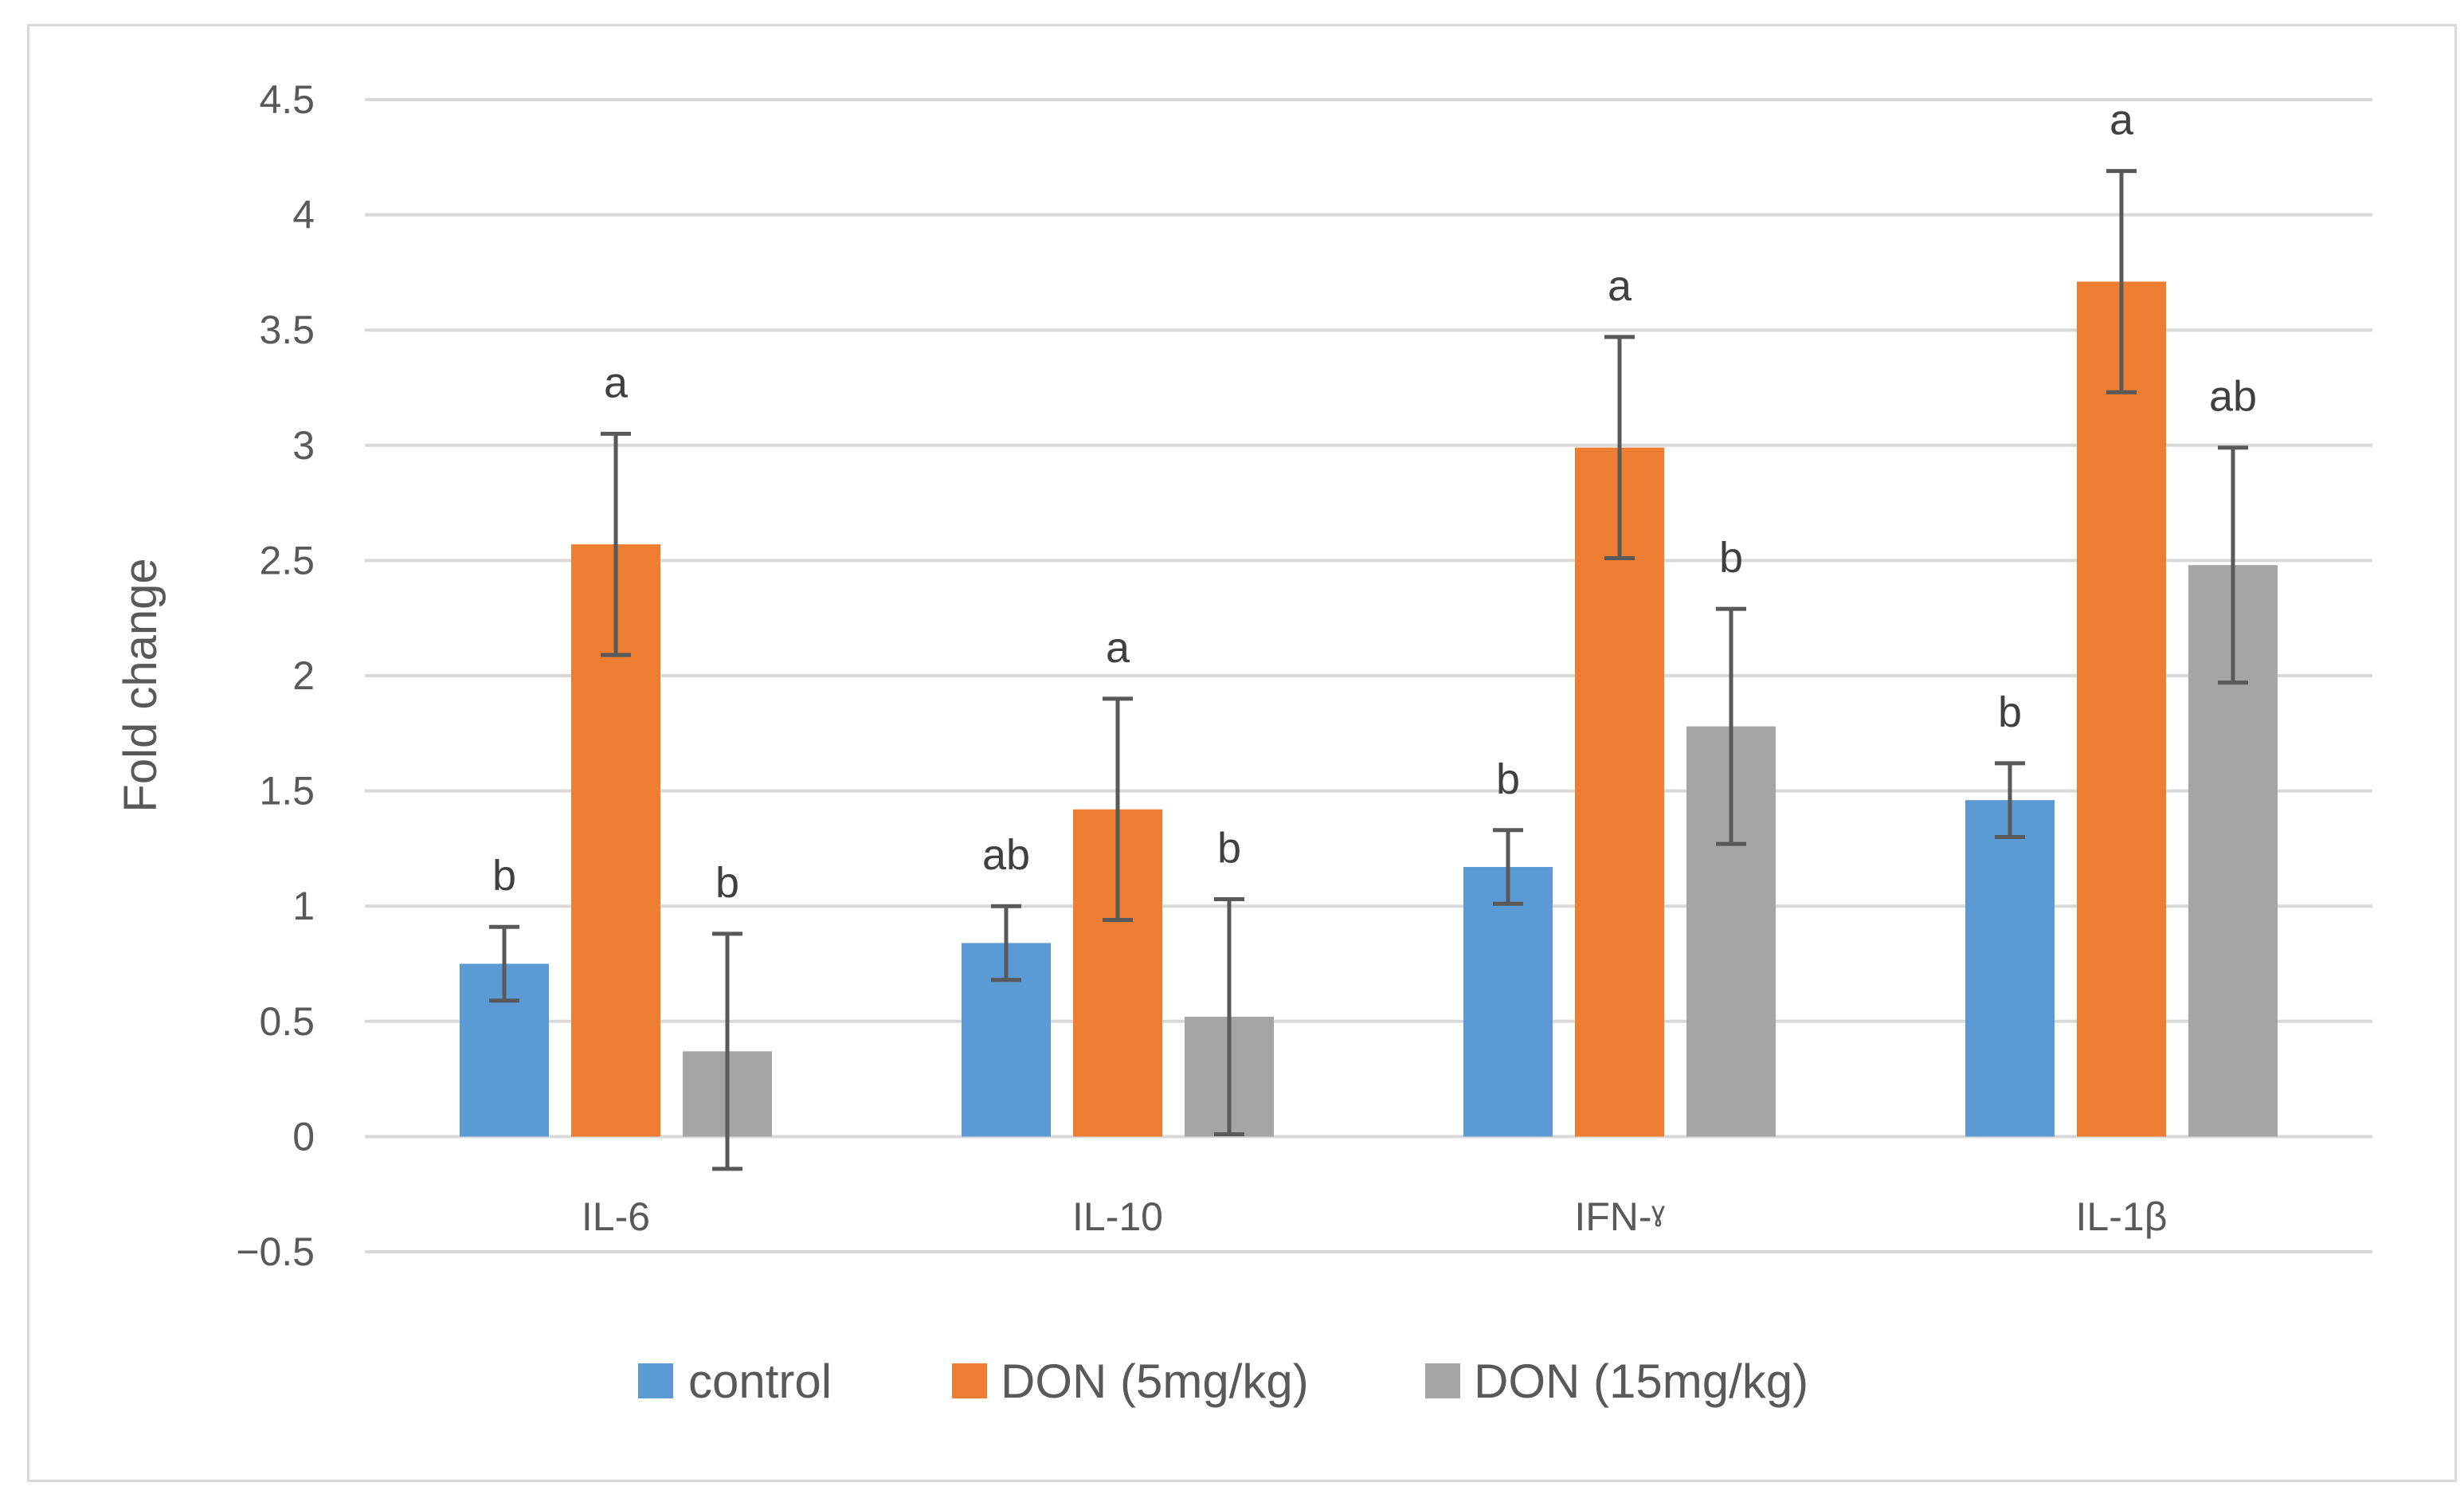 The width and height of the screenshot is (2464, 1502). I want to click on x-tick-label: IL-6, so click(616, 1216).